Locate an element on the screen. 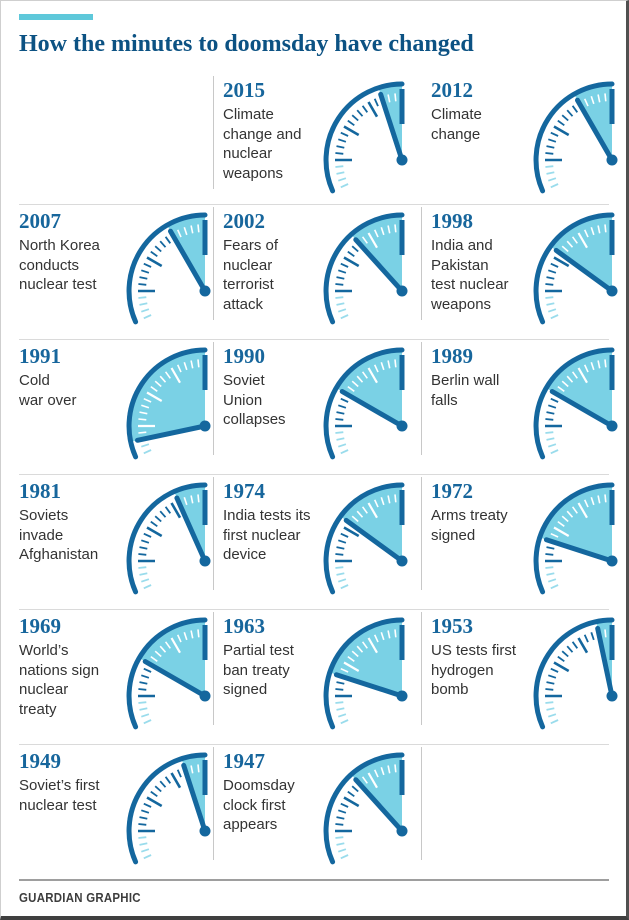  clock-cell: 1963 Partial test ban treaty signed is located at coordinates (317, 676).